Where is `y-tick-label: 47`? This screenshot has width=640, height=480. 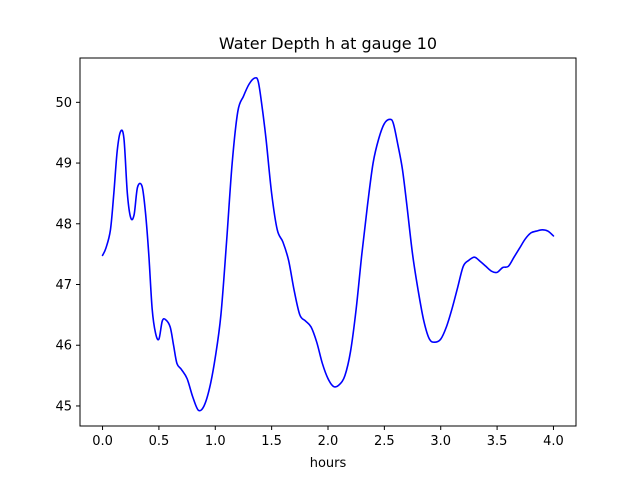 y-tick-label: 47 is located at coordinates (63, 285).